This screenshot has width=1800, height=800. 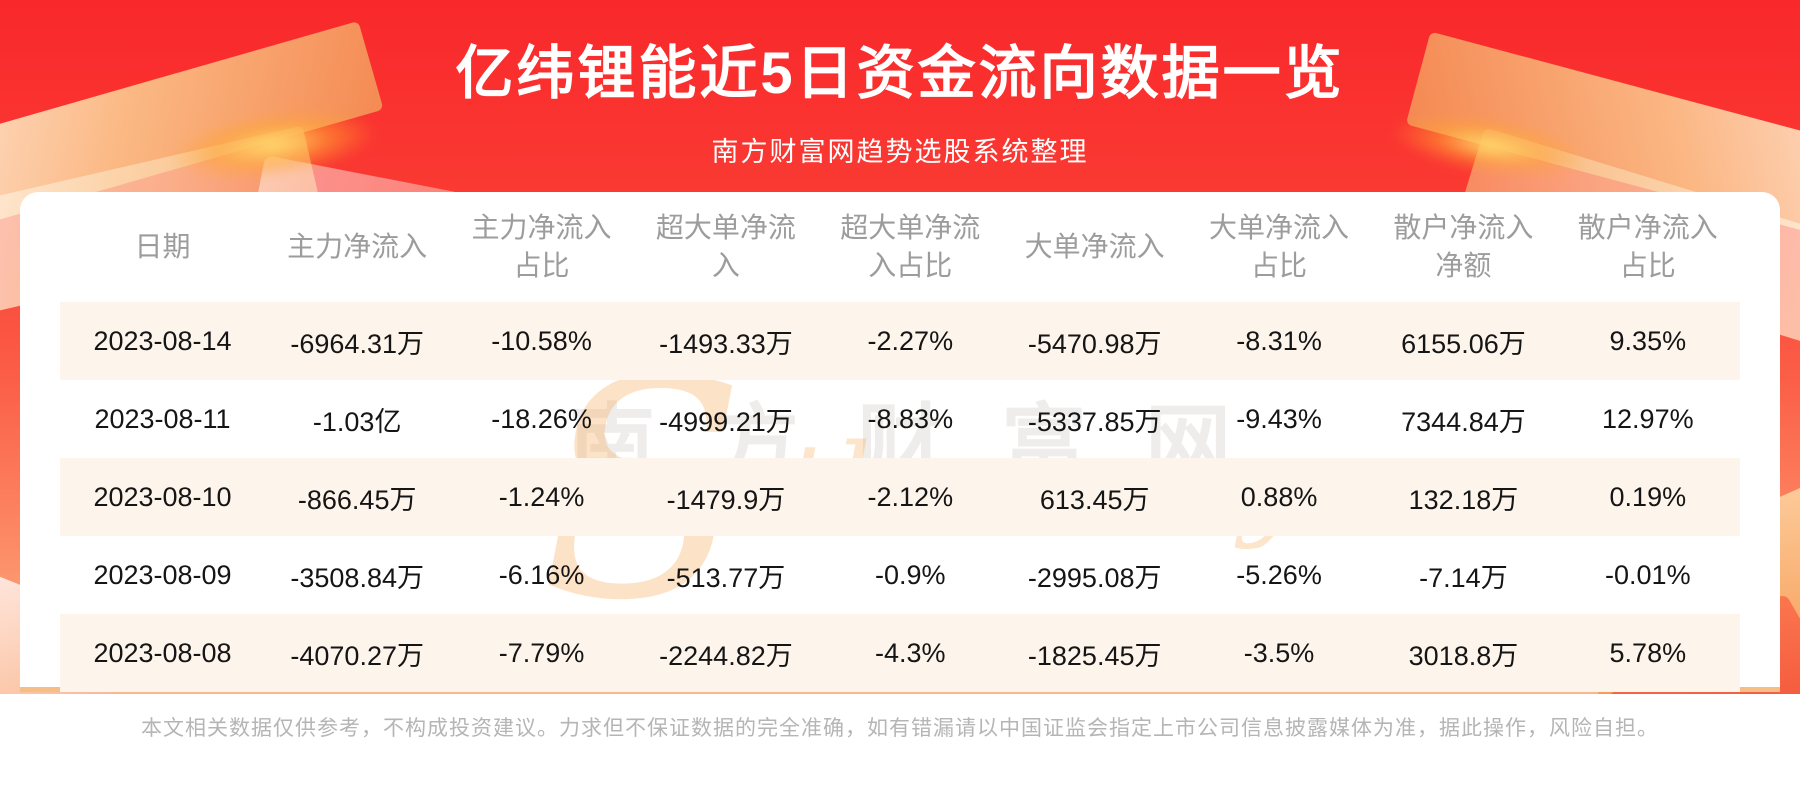 I want to click on table-cell: -0.9%, so click(x=910, y=574).